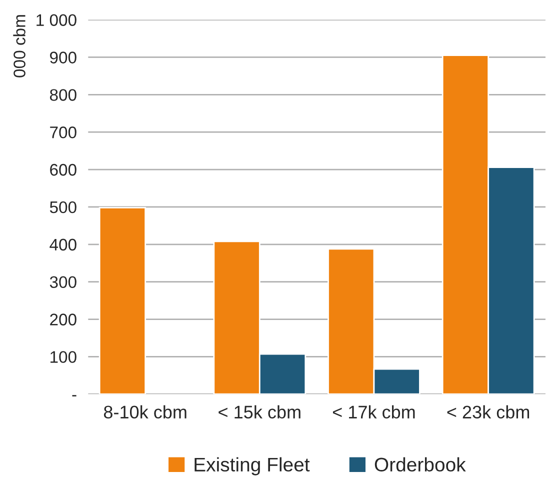  I want to click on y-tick-label: 900, so click(63, 58).